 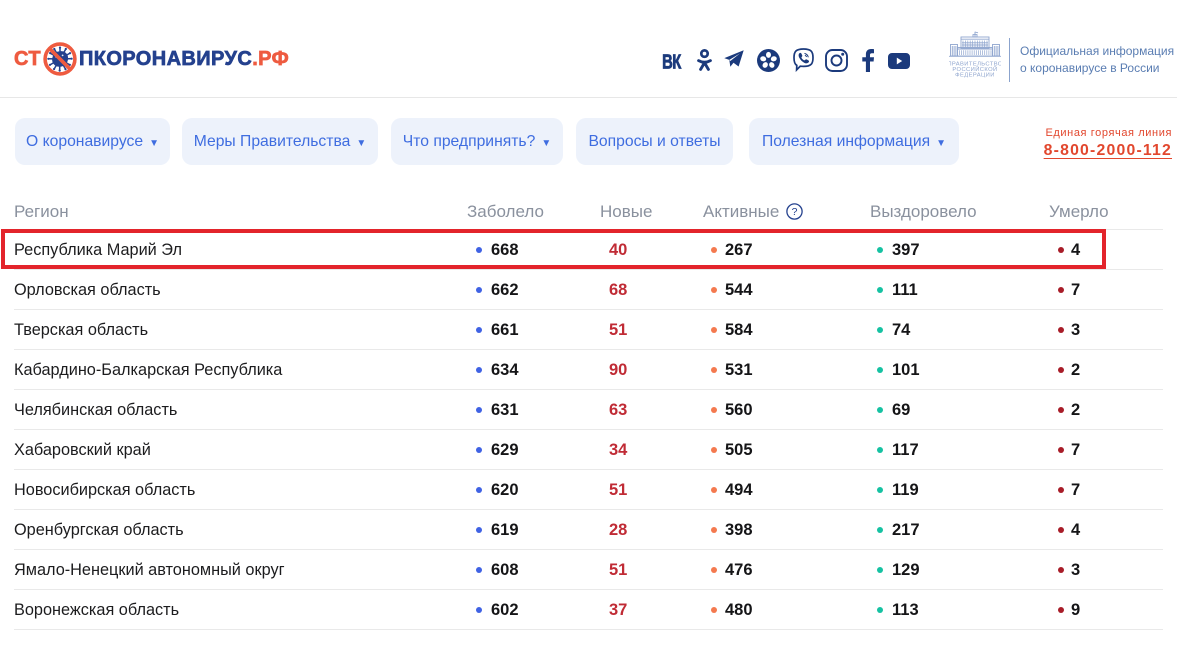 I want to click on svg-text: ФЕДЕРАЦИИ, so click(x=975, y=76).